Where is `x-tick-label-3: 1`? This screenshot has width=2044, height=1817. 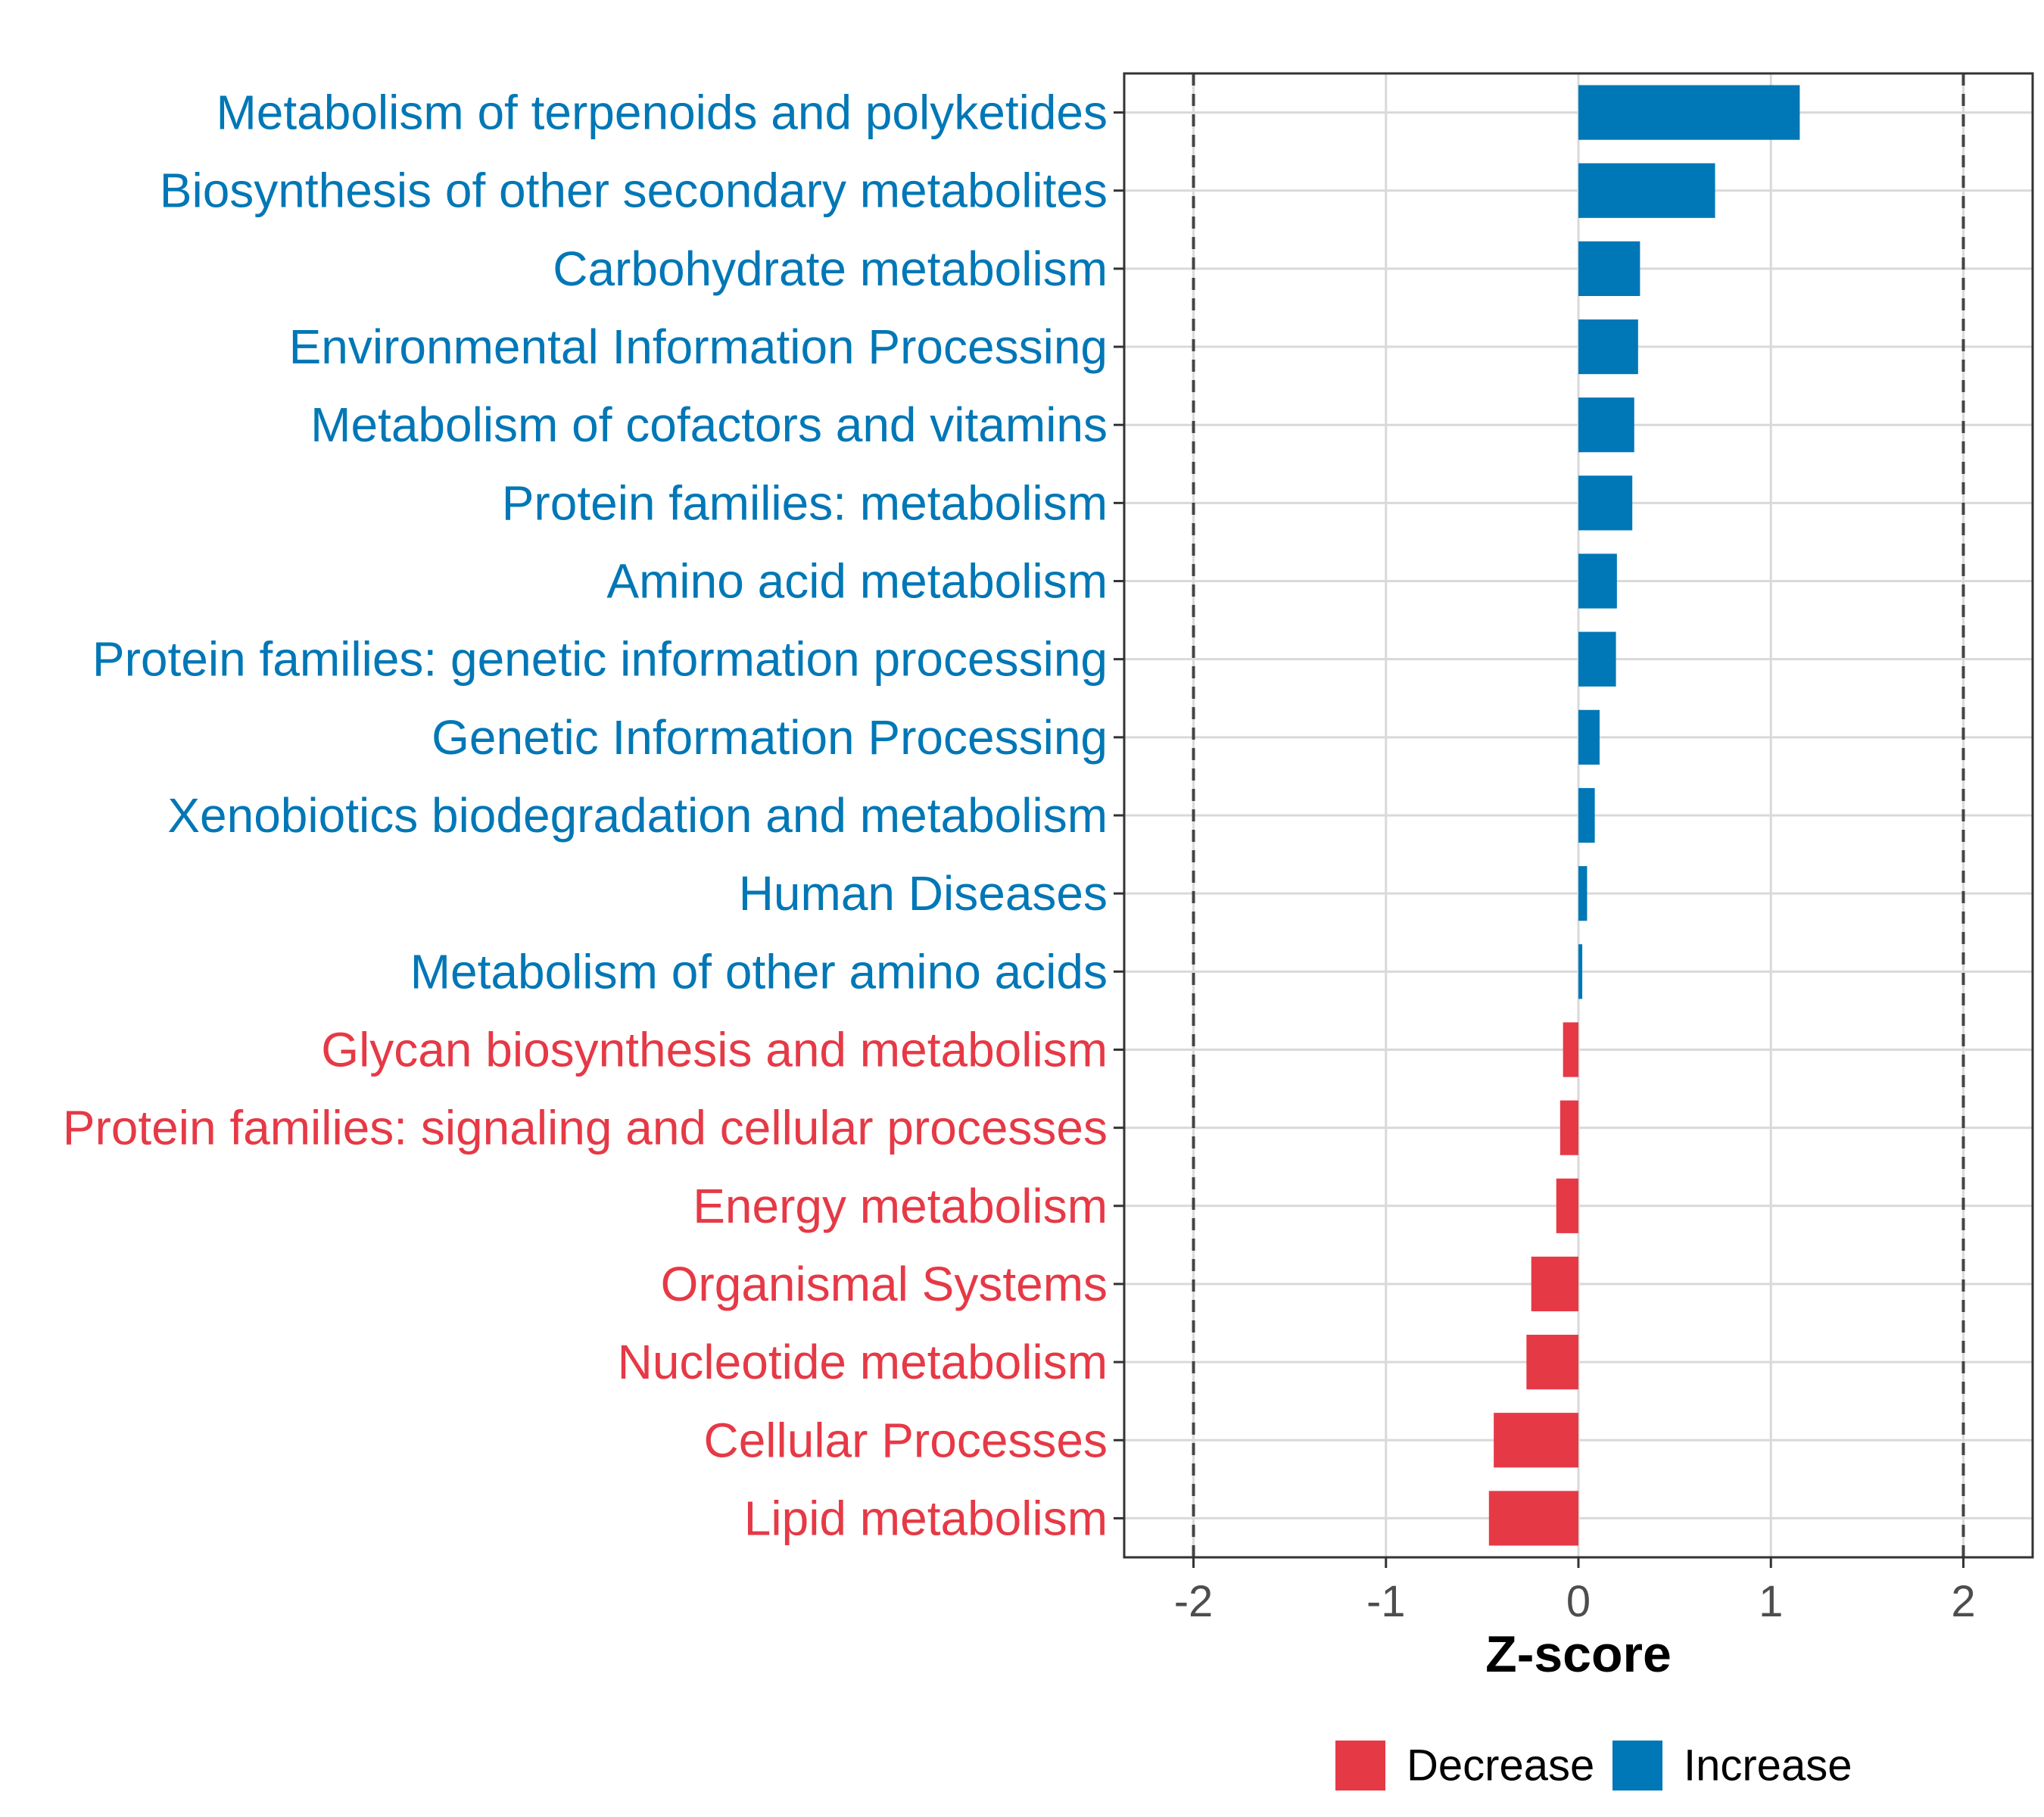 x-tick-label-3: 1 is located at coordinates (1771, 1601).